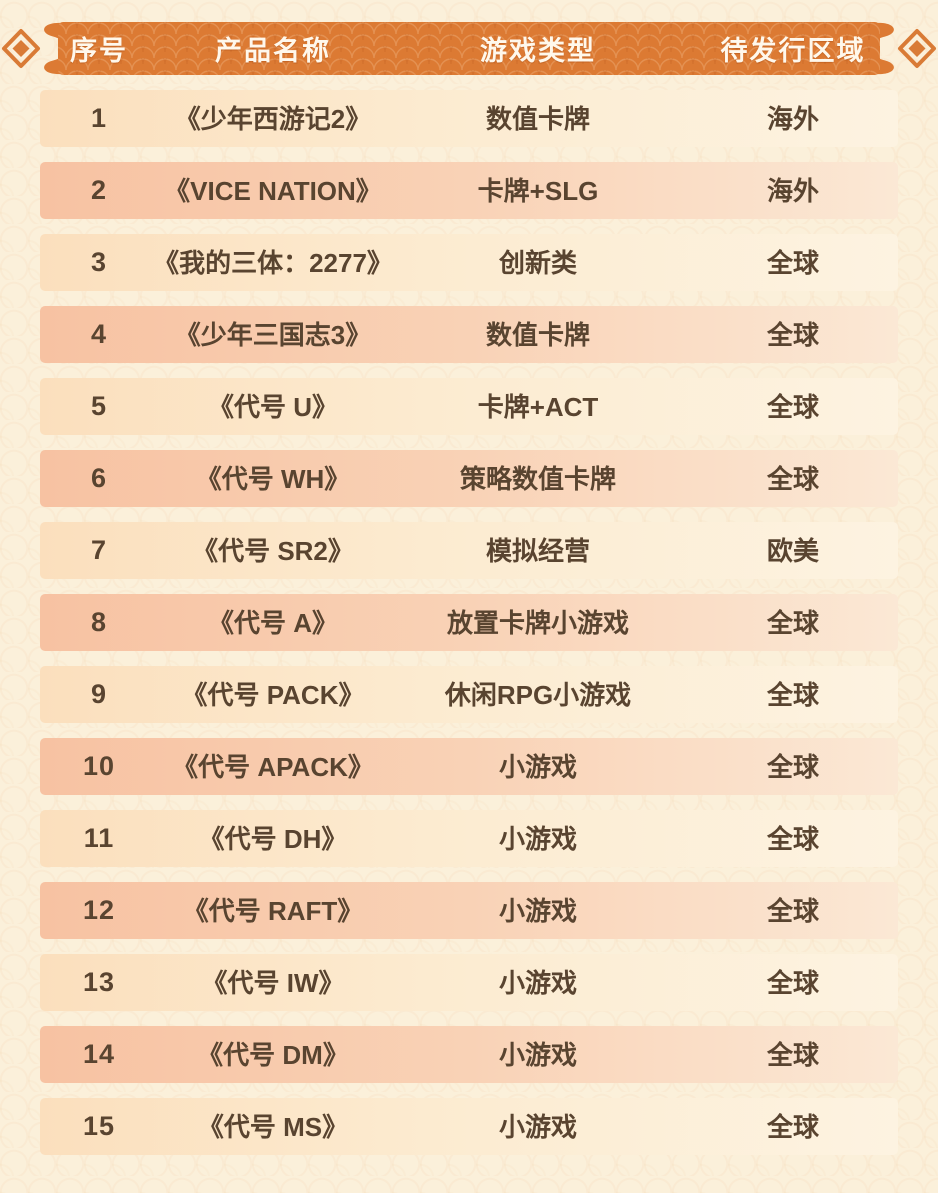  I want to click on table-row: 6 《代号 WH》 策略数值卡牌 全球, so click(469, 478).